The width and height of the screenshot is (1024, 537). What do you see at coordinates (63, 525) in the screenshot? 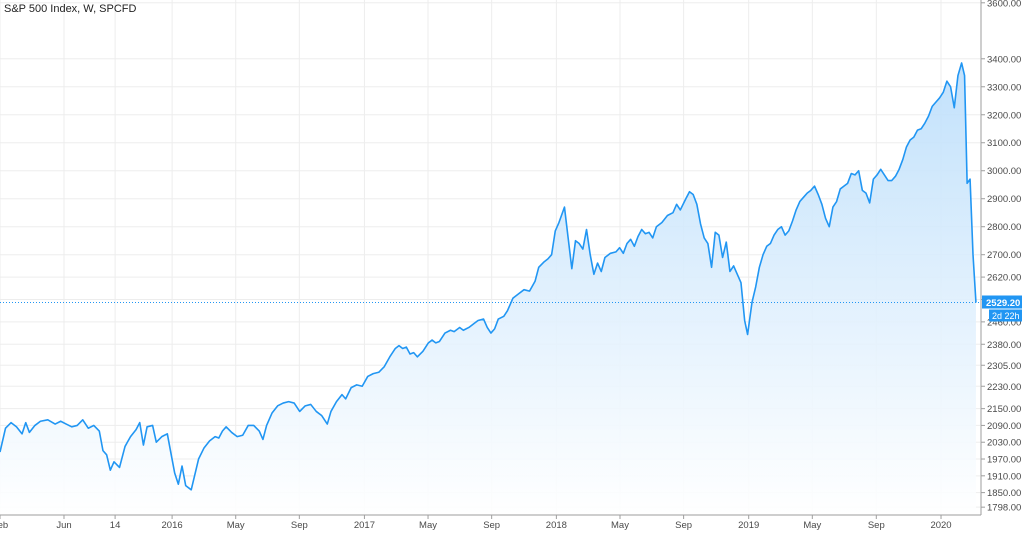
I see `x-tick-label: Jun` at bounding box center [63, 525].